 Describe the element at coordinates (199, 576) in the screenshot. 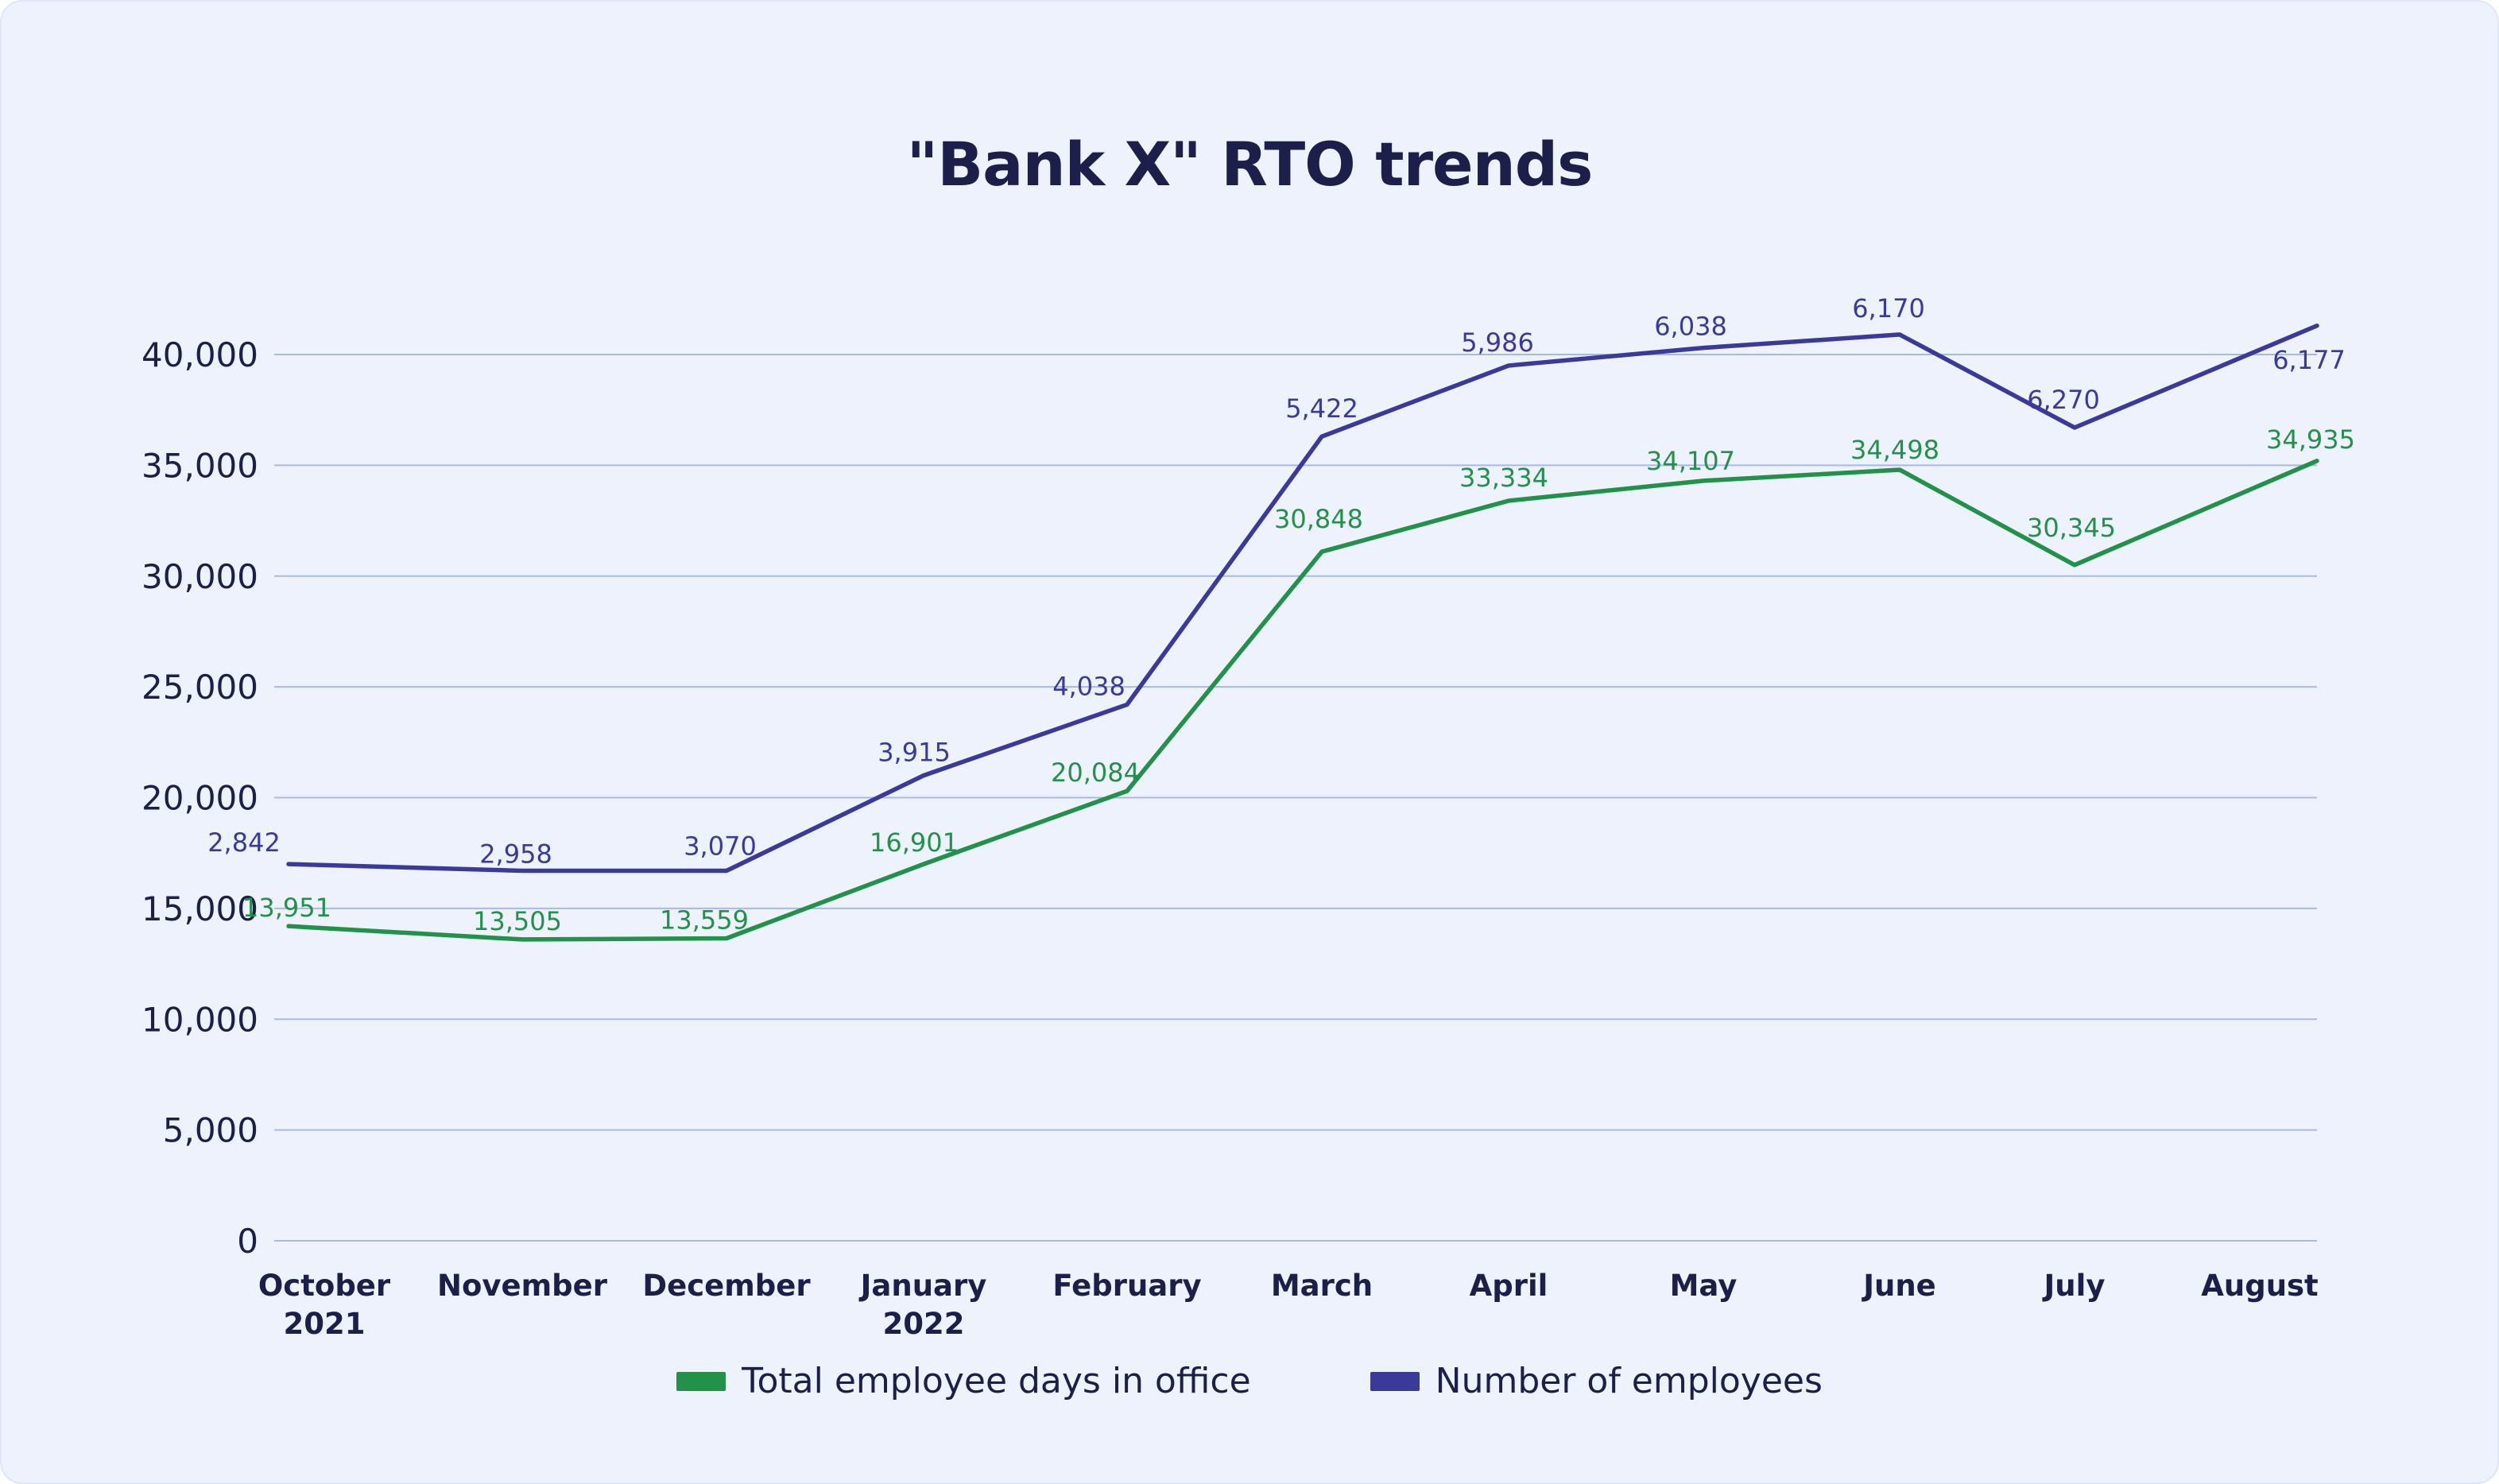

I see `y-tick-label: 30,000` at that location.